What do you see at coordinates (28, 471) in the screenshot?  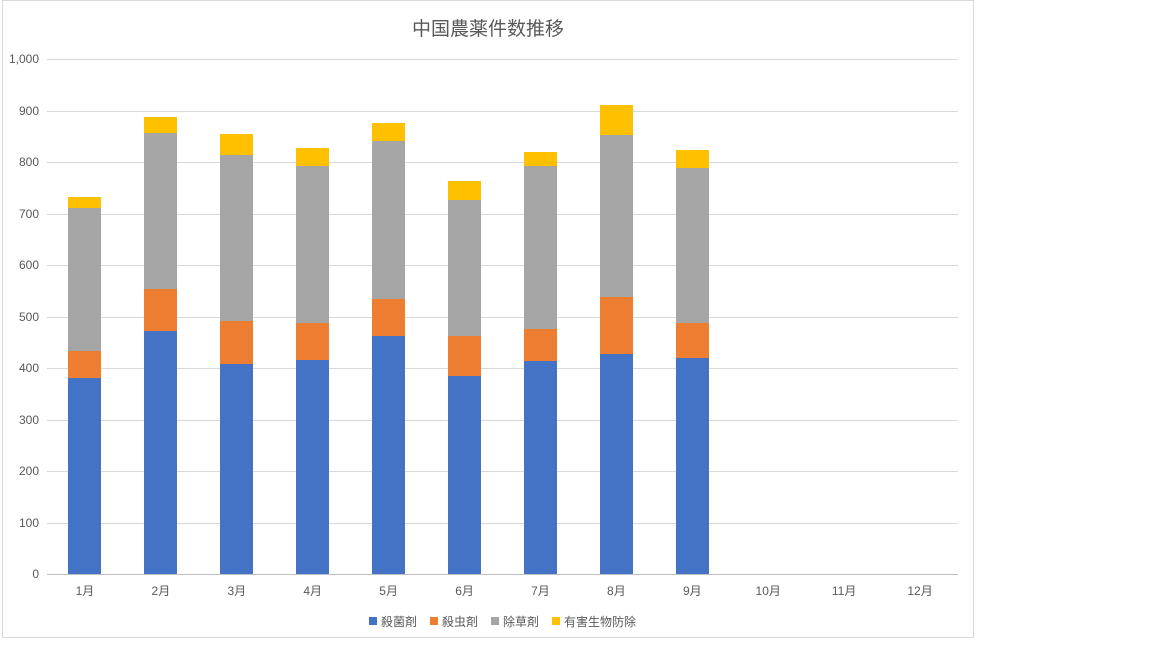 I see `y-tick-label: 200` at bounding box center [28, 471].